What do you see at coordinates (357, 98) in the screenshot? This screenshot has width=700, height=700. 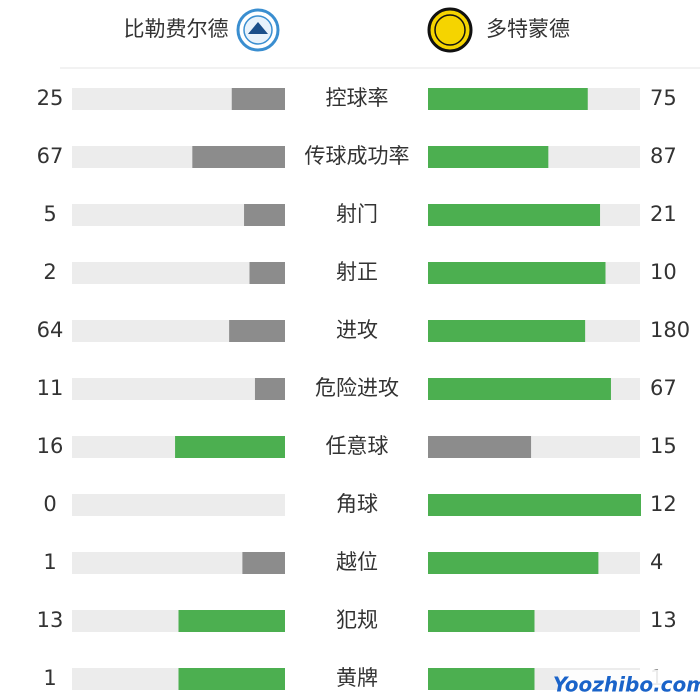 I see `stat-label: 控球率` at bounding box center [357, 98].